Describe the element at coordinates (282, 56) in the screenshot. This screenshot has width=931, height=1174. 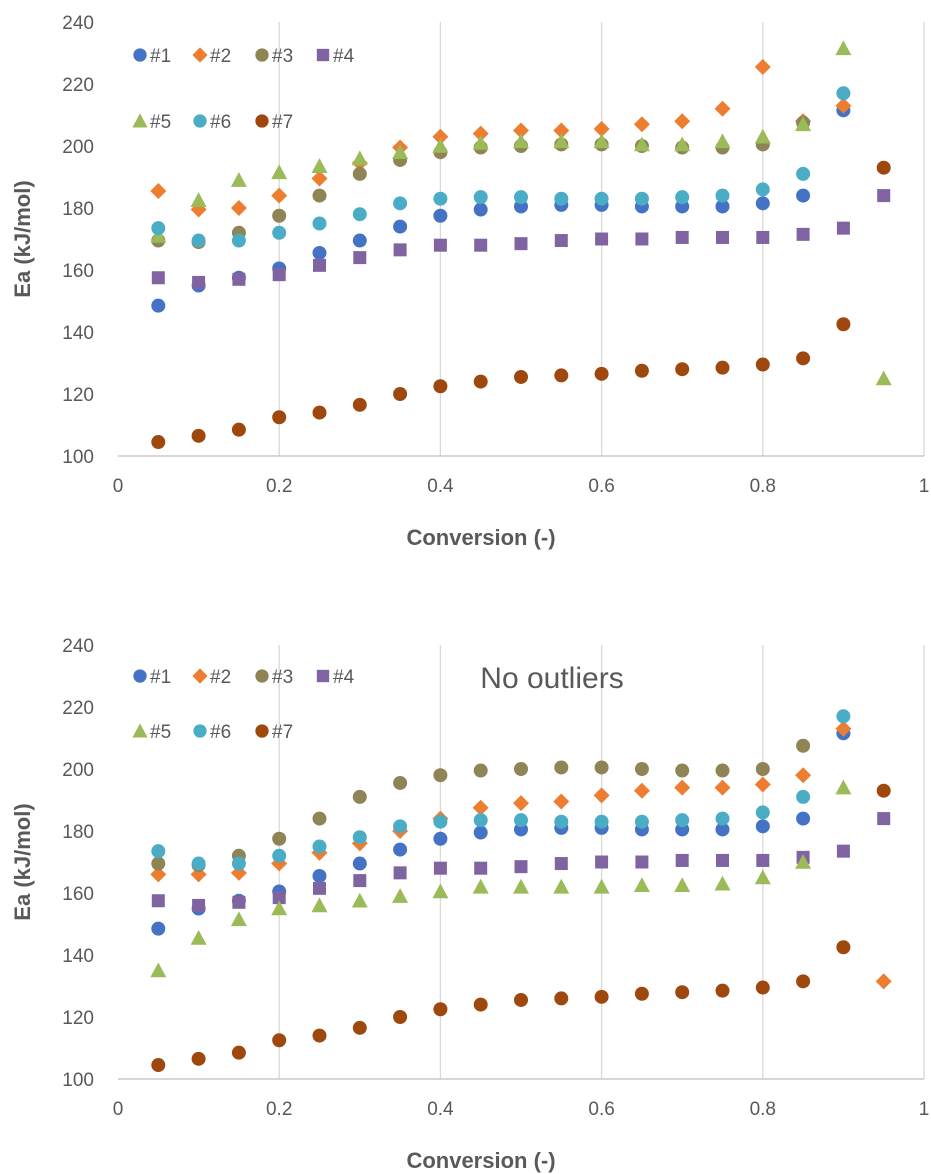
I see `legend-label: #3` at that location.